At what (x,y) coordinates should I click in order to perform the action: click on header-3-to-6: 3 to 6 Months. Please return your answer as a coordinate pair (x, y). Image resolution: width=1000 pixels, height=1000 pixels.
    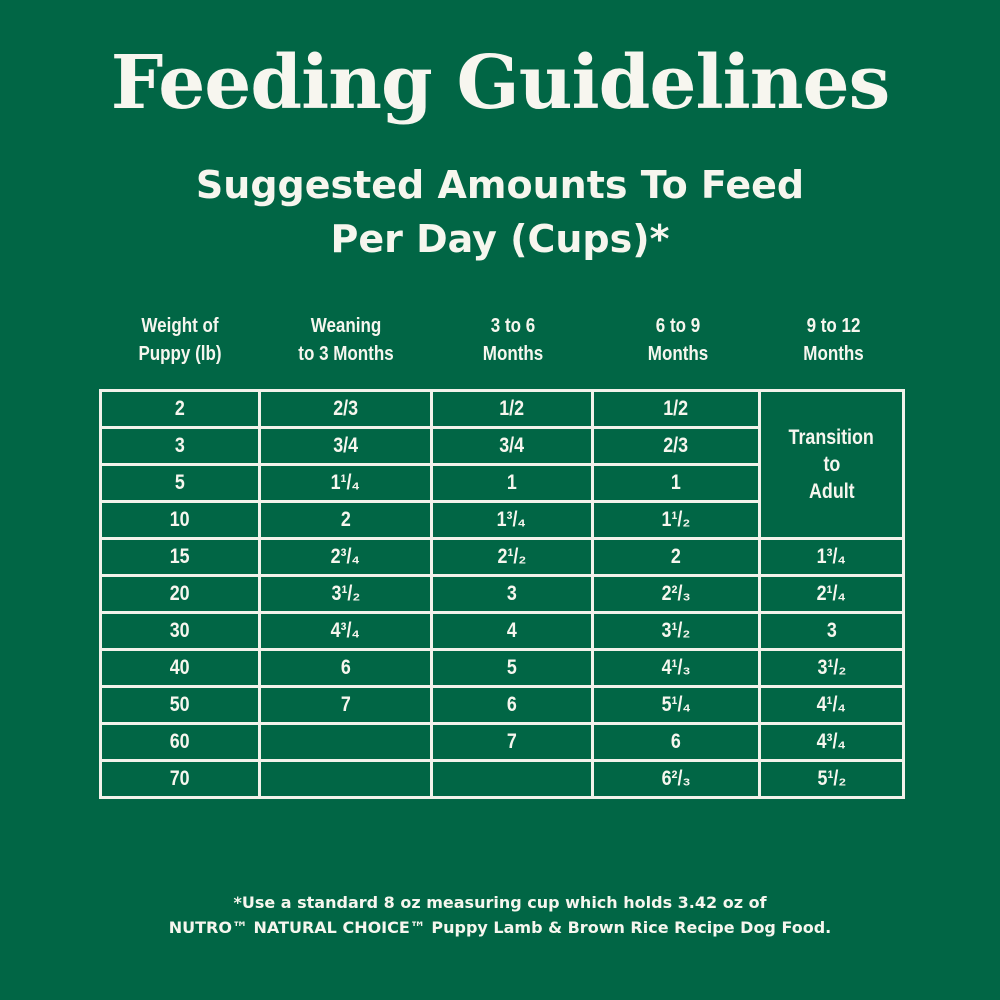
    Looking at the image, I should click on (513, 340).